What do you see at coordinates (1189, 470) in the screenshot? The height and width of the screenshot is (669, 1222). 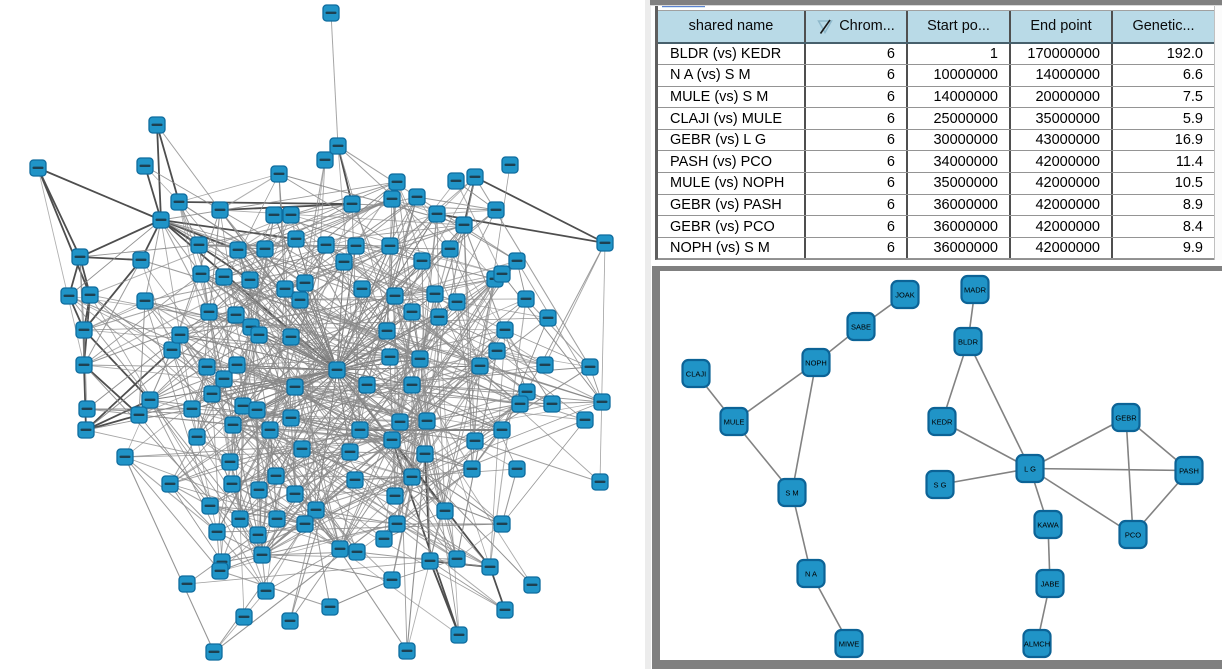 I see `svg-text: PASH` at bounding box center [1189, 470].